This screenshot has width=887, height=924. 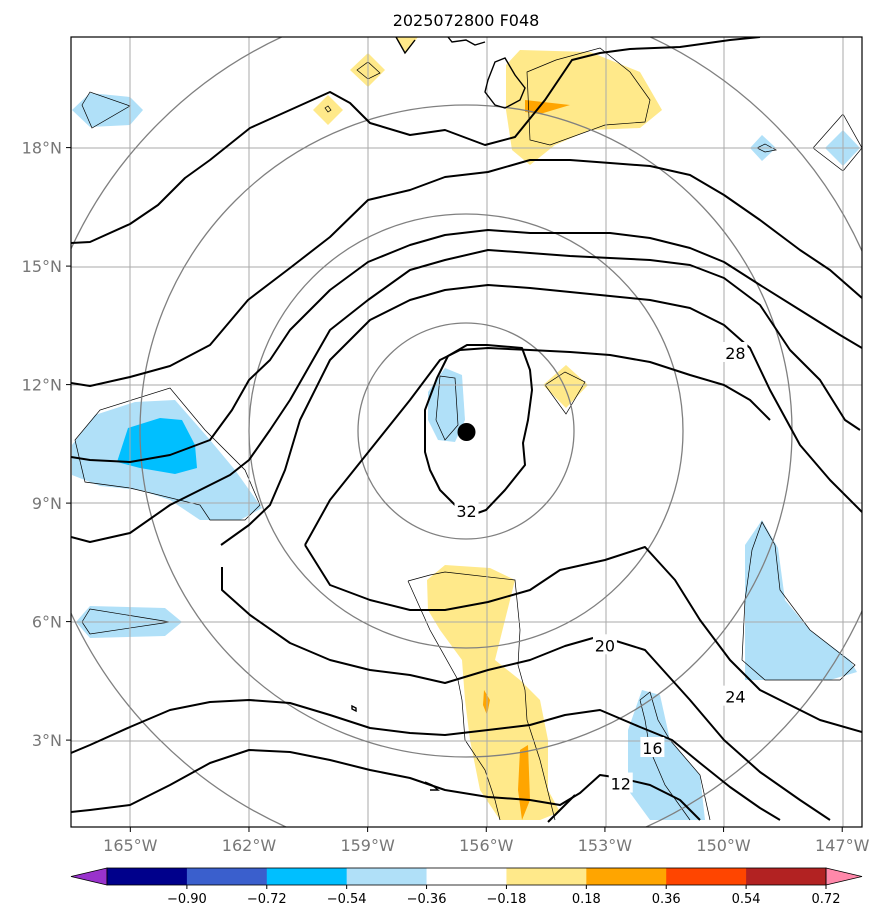 What do you see at coordinates (367, 845) in the screenshot?
I see `lon-tick-label: 159°W` at bounding box center [367, 845].